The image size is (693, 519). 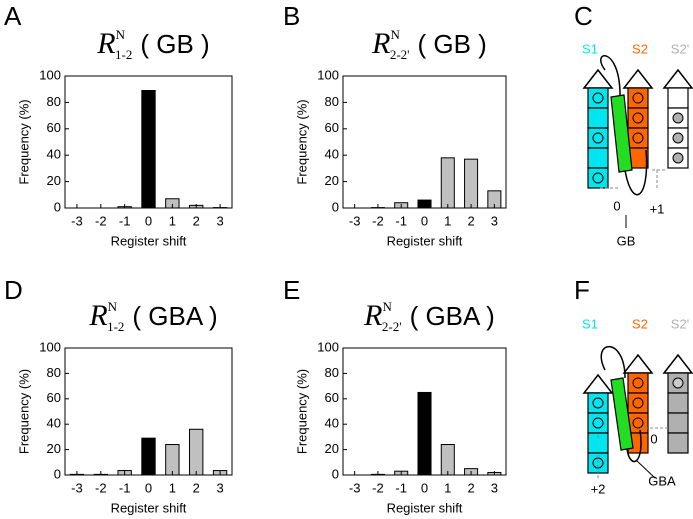 I want to click on chart-title: RN 1-2 ( GBA ), so click(x=152, y=316).